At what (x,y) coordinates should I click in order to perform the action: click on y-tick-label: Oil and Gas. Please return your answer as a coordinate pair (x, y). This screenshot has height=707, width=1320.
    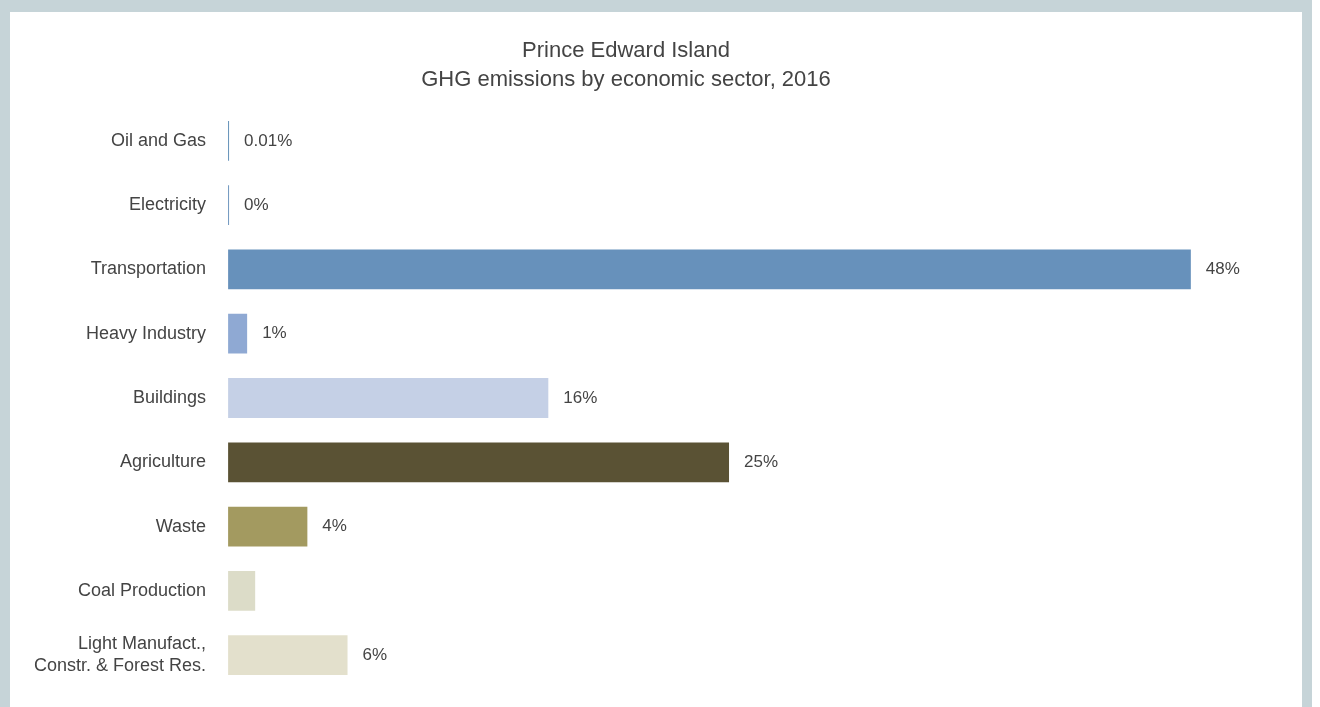
    Looking at the image, I should click on (159, 139).